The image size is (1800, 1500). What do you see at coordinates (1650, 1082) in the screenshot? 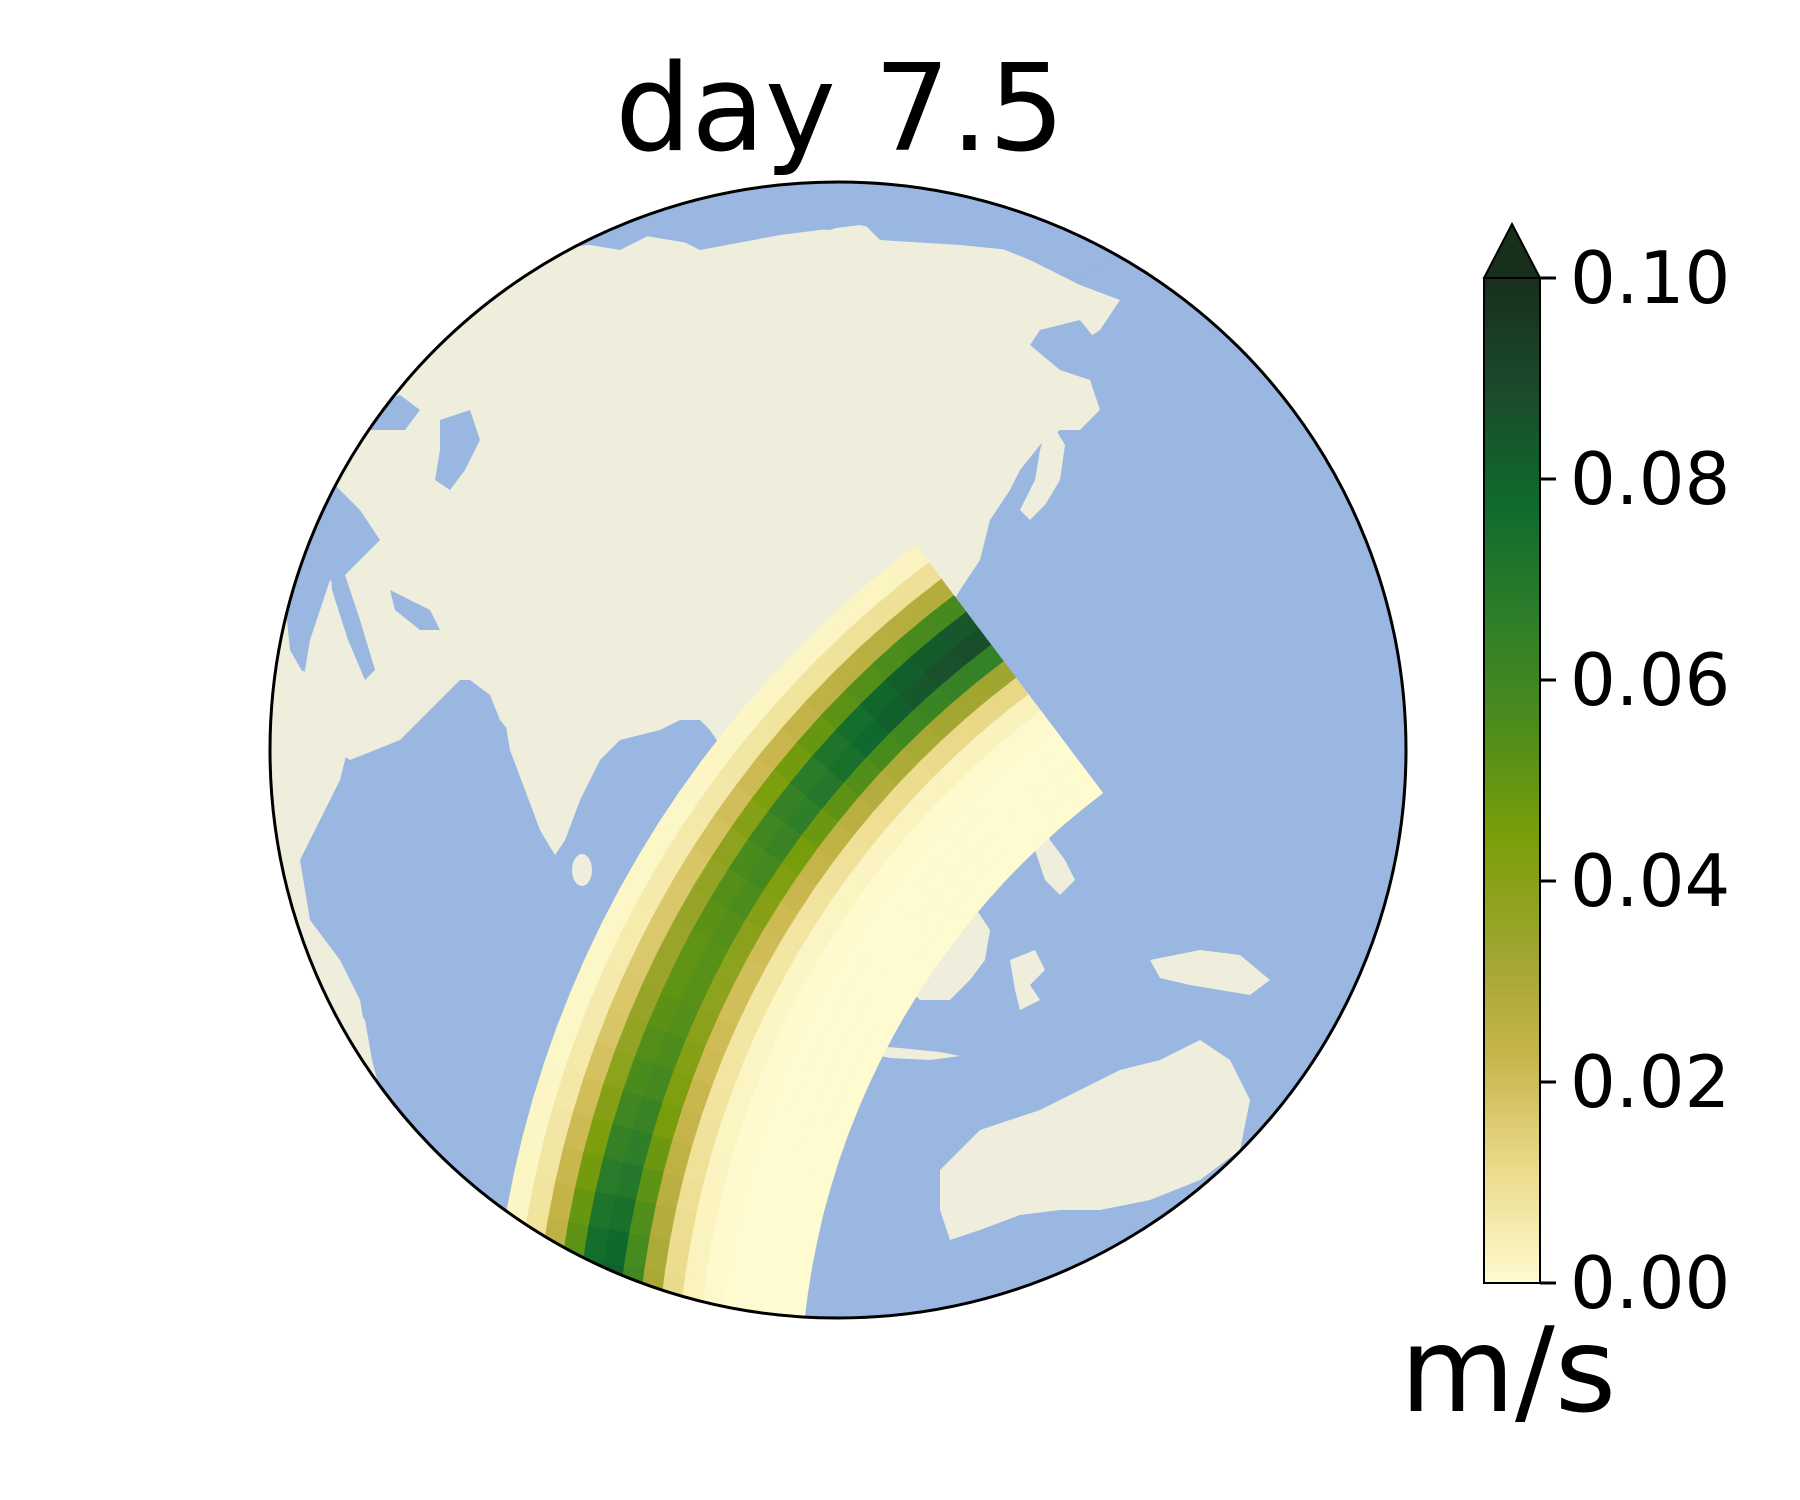
I see `colorbar-tick-label: 0.02` at bounding box center [1650, 1082].